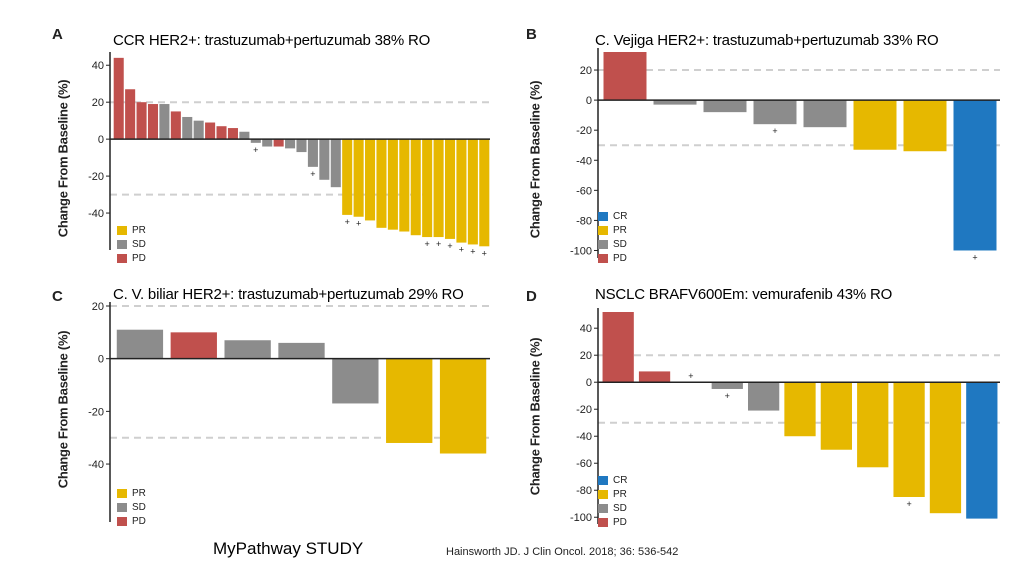 The height and width of the screenshot is (576, 1024). I want to click on chart-title: NSCLC BRAFV600Em: vemurafenib 43% RO, so click(744, 294).